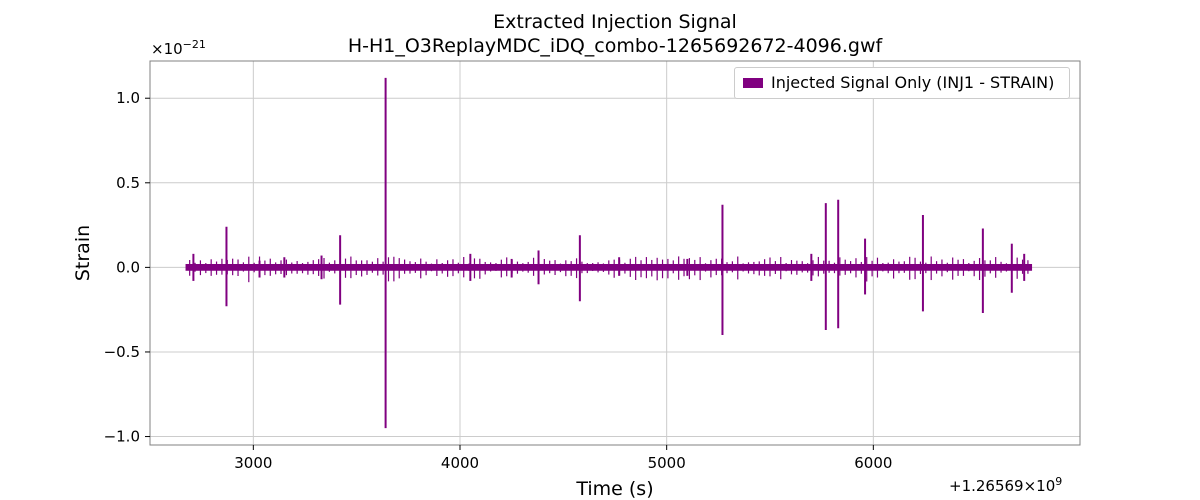 This screenshot has width=1200, height=500. What do you see at coordinates (128, 98) in the screenshot?
I see `y-tick-label: 1.0` at bounding box center [128, 98].